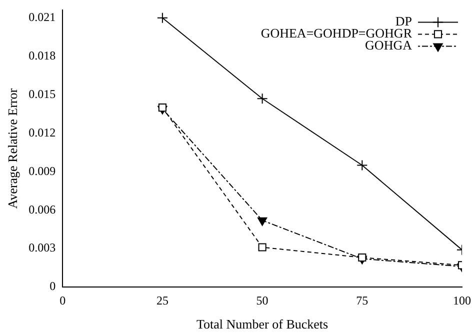  What do you see at coordinates (63, 300) in the screenshot?
I see `x-tick-label: 0` at bounding box center [63, 300].